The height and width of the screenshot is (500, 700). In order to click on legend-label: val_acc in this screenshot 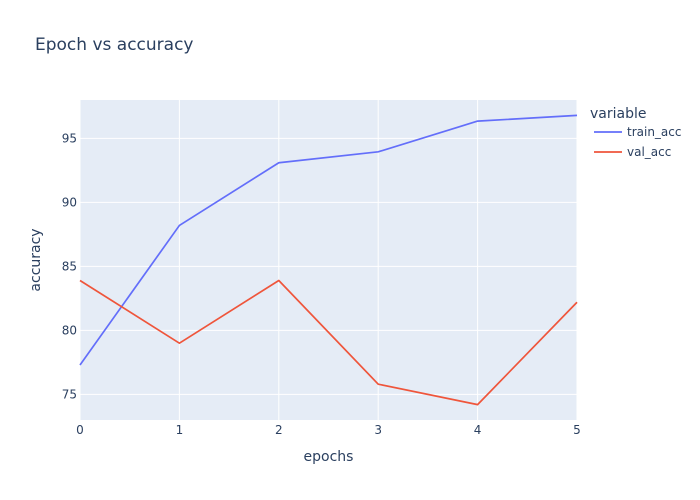, I will do `click(649, 152)`.